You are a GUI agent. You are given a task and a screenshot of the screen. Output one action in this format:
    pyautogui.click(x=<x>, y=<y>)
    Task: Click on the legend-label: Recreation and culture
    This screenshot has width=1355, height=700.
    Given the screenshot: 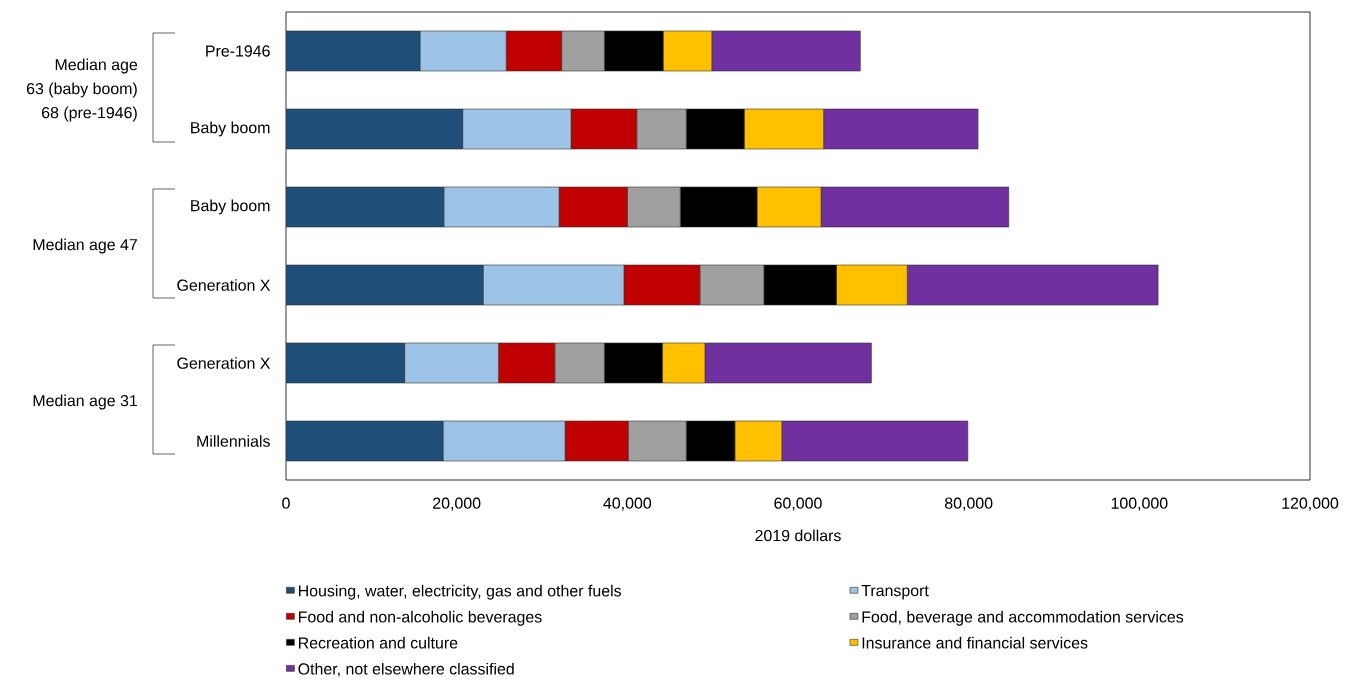 What is the action you would take?
    pyautogui.click(x=378, y=642)
    